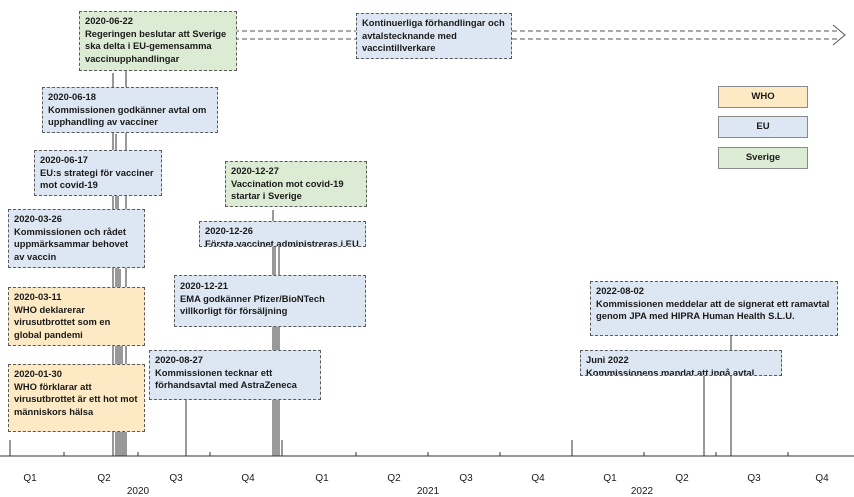  I want to click on legend-who: WHO, so click(763, 97).